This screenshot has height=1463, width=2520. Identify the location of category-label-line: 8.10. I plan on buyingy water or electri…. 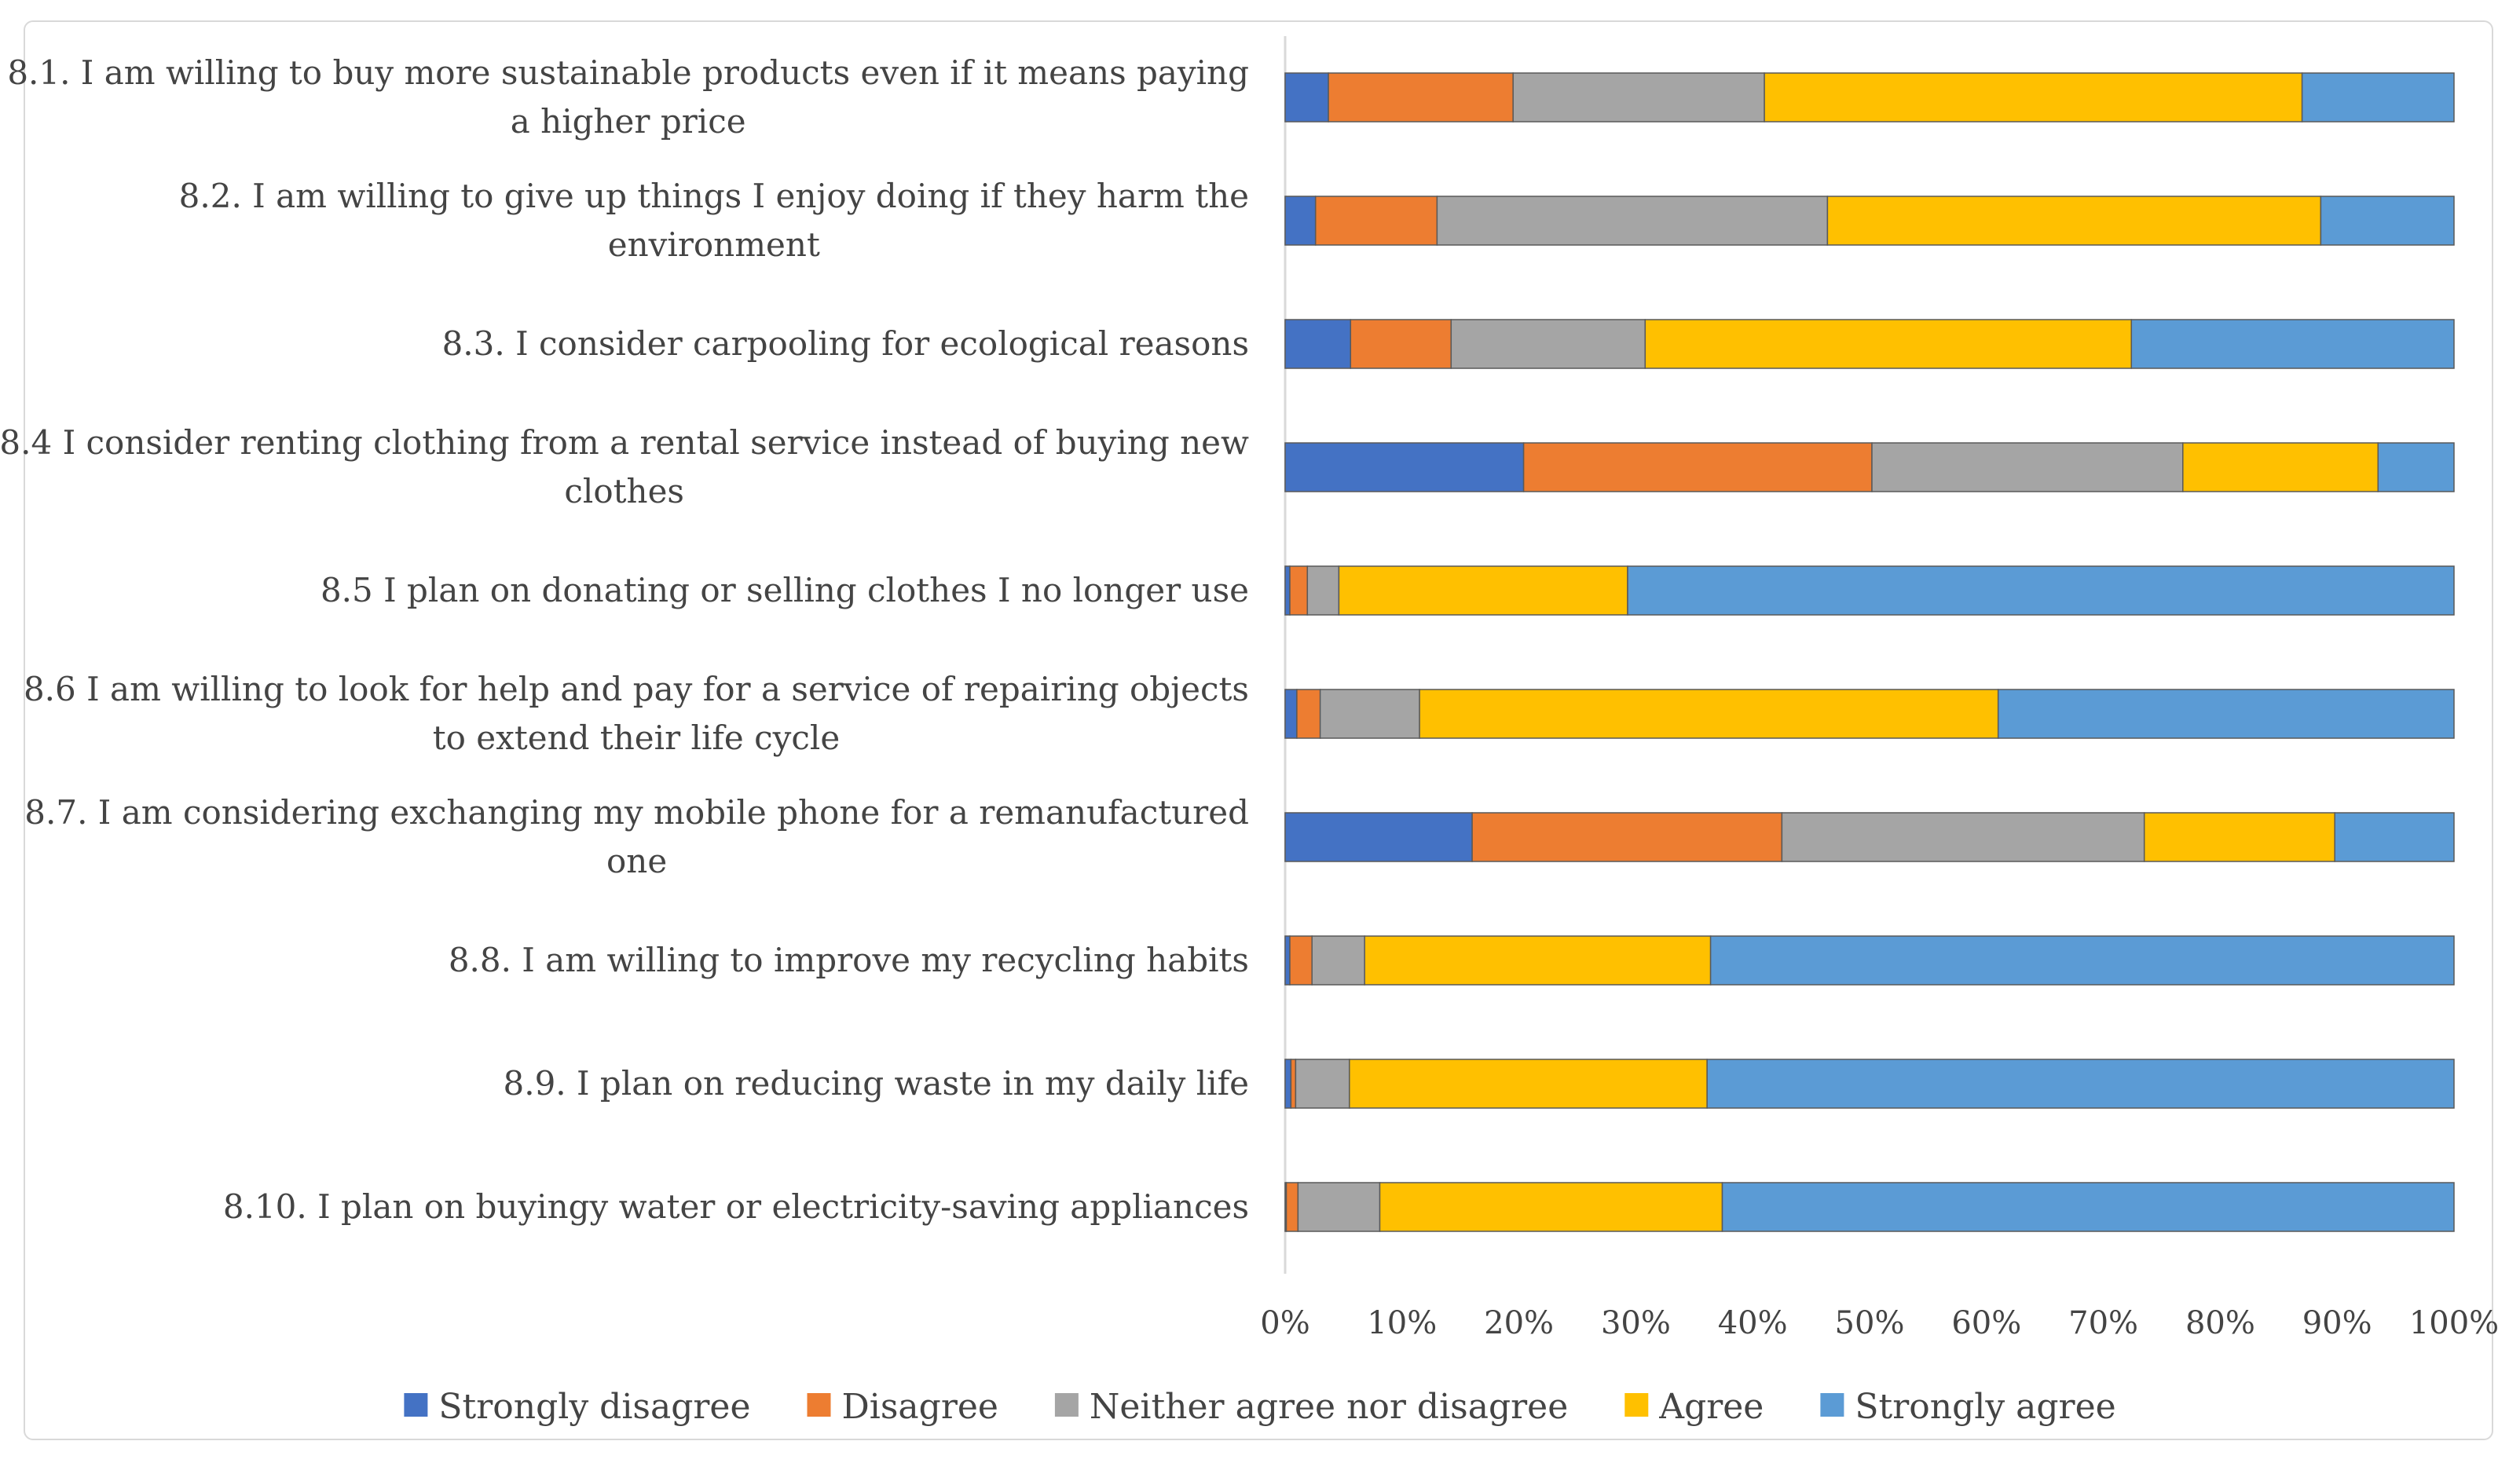
(736, 1206).